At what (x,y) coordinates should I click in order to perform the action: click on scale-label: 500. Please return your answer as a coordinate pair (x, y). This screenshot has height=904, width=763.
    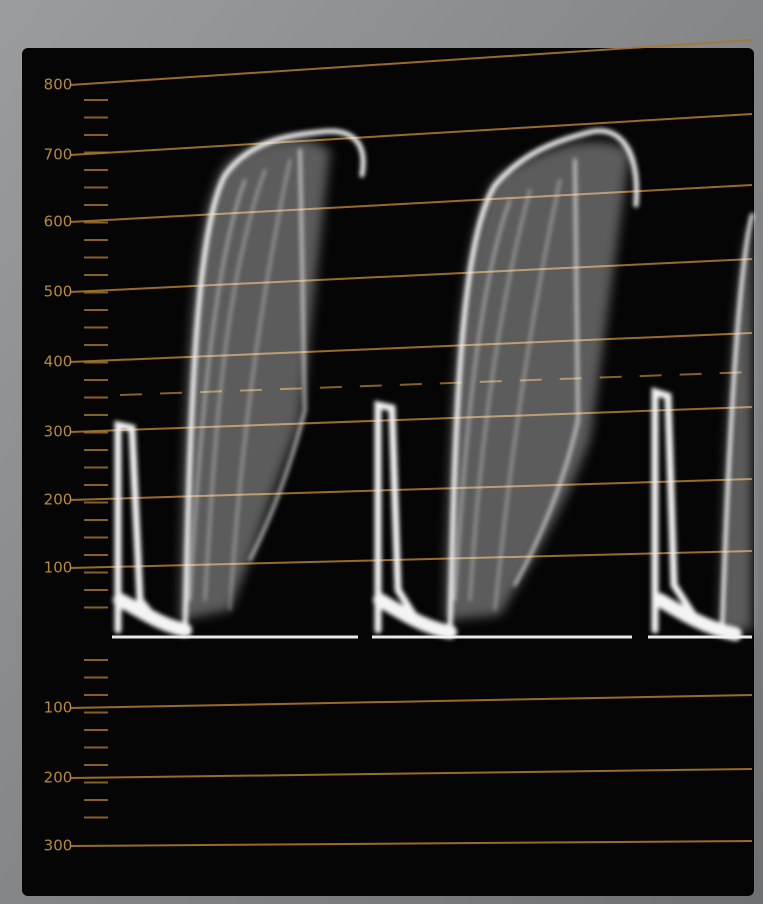
    Looking at the image, I should click on (58, 292).